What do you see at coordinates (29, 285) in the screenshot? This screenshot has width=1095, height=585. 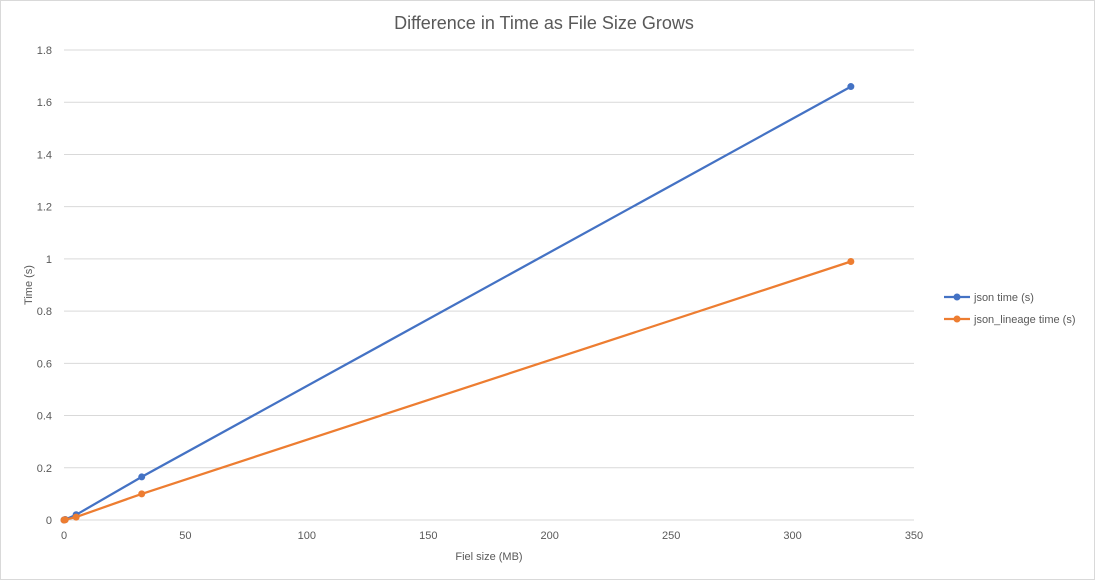 I see `y-axis-label: Time (s)` at bounding box center [29, 285].